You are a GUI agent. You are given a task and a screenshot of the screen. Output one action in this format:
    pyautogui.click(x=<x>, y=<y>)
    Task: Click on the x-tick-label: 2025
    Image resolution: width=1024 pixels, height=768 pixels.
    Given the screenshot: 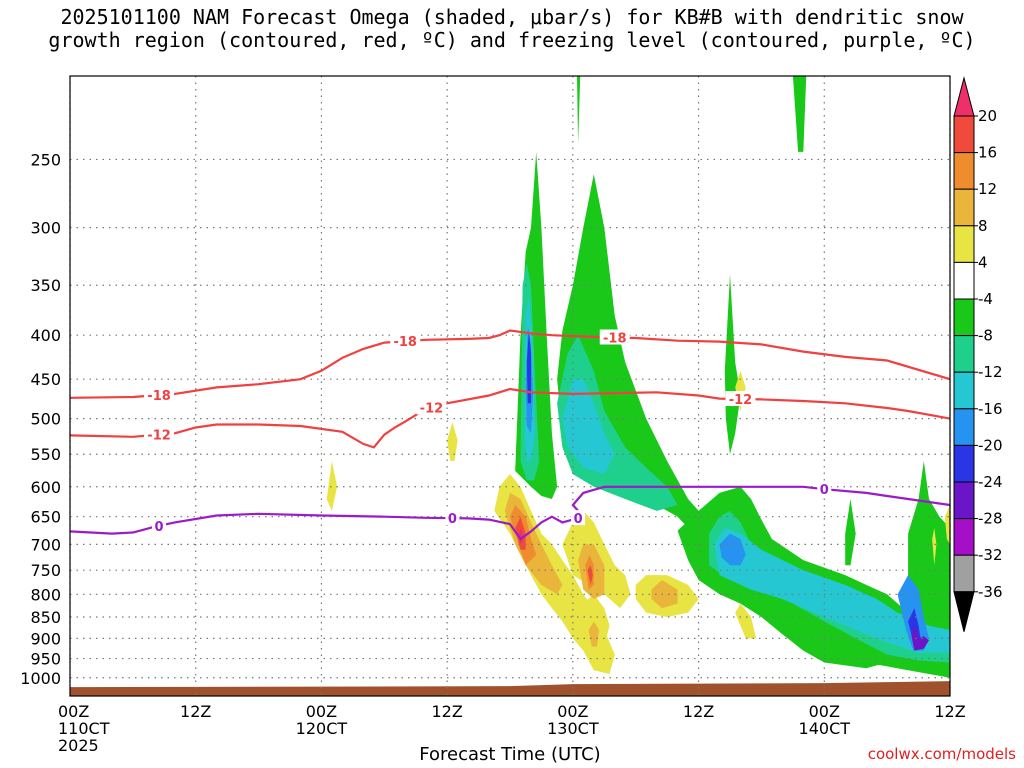 What is the action you would take?
    pyautogui.click(x=78, y=745)
    